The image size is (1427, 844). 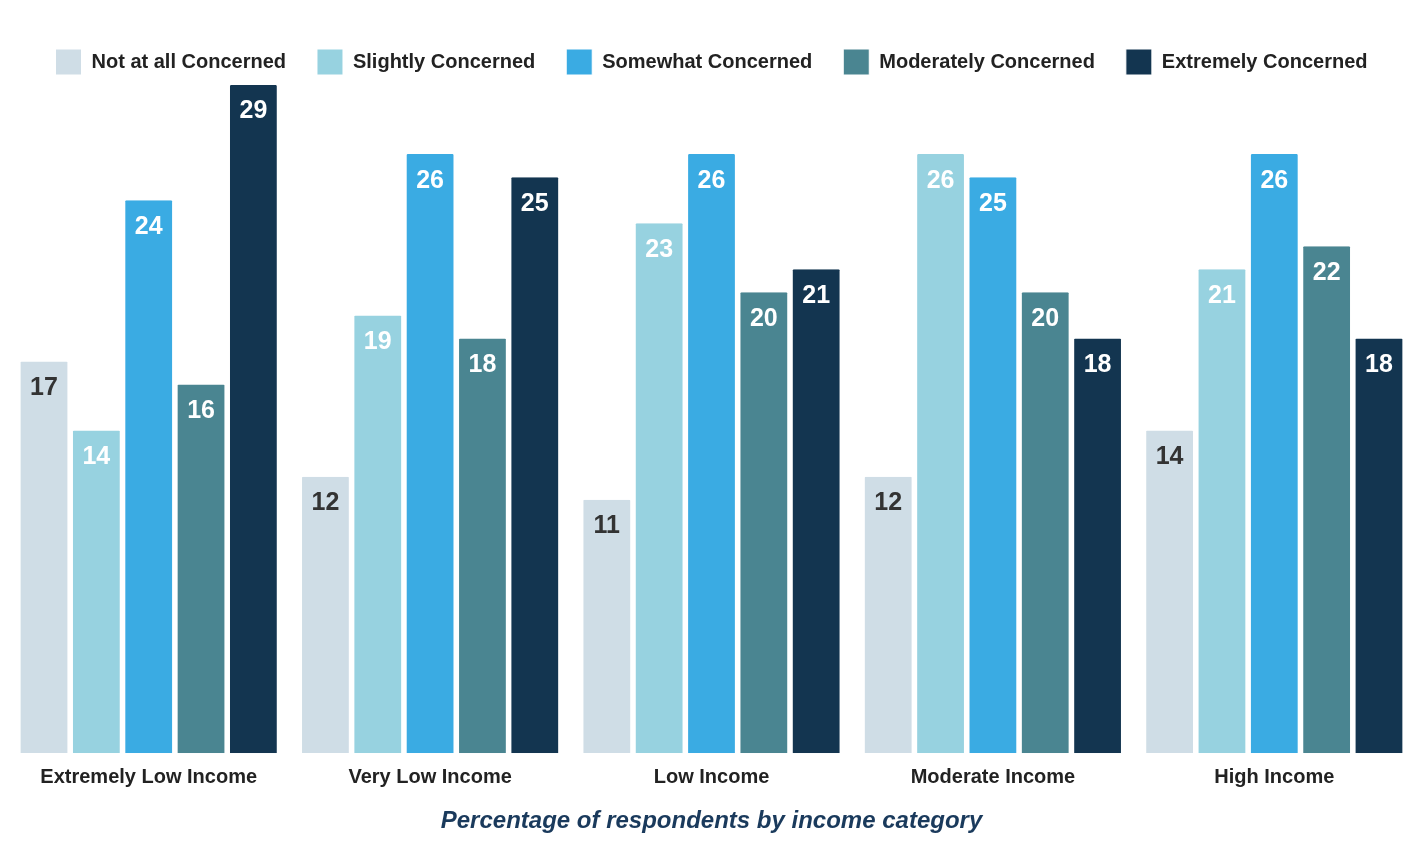 I want to click on legend-label: Moderately Concerned, so click(x=987, y=60).